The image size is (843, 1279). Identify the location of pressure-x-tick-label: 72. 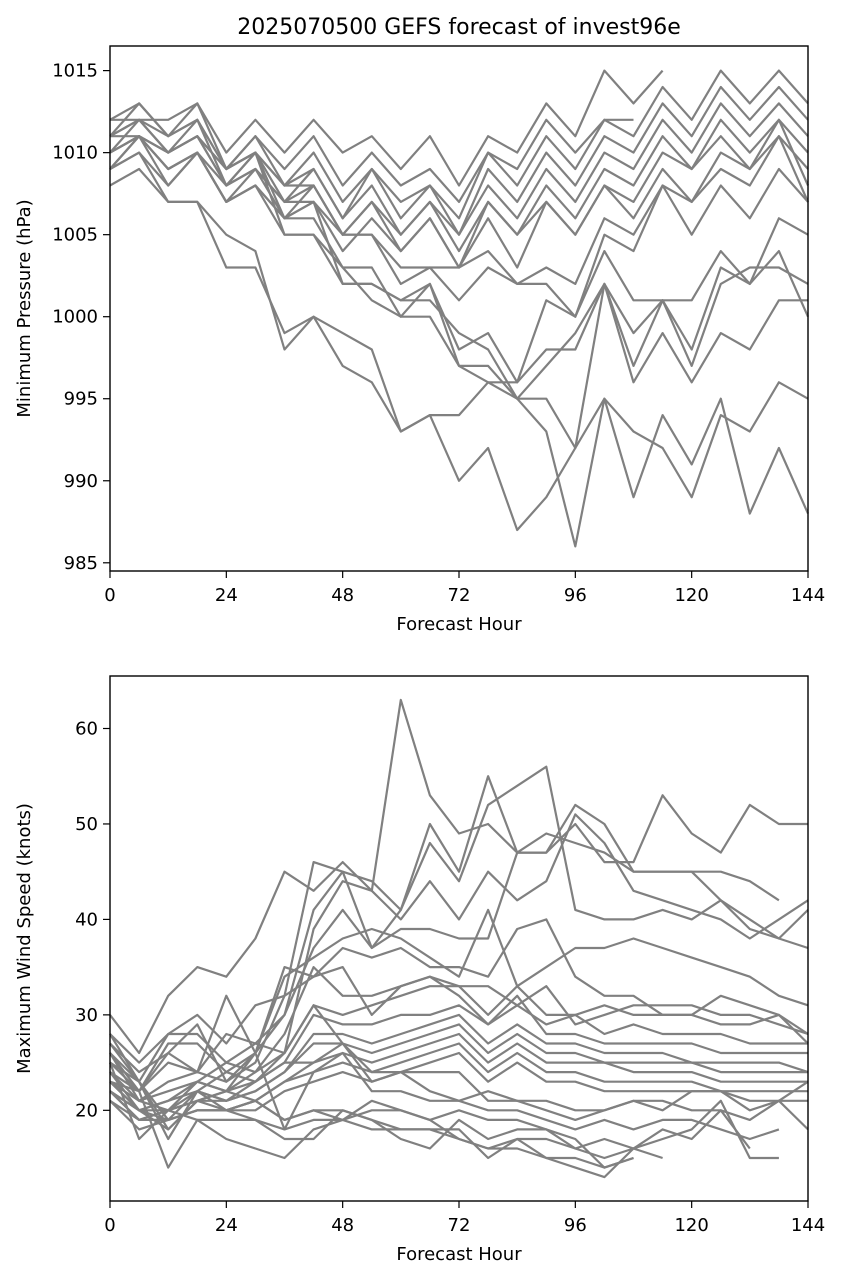
(459, 595).